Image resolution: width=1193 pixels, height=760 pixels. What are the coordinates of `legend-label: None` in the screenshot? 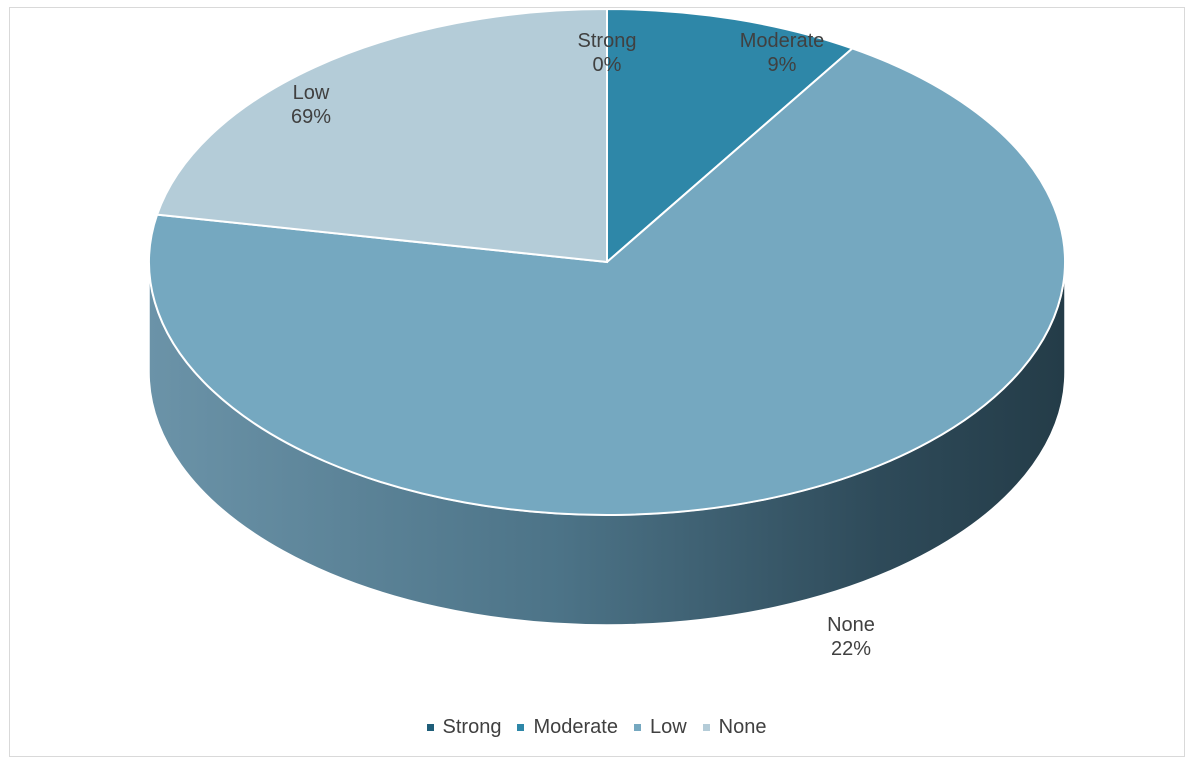 It's located at (742, 726).